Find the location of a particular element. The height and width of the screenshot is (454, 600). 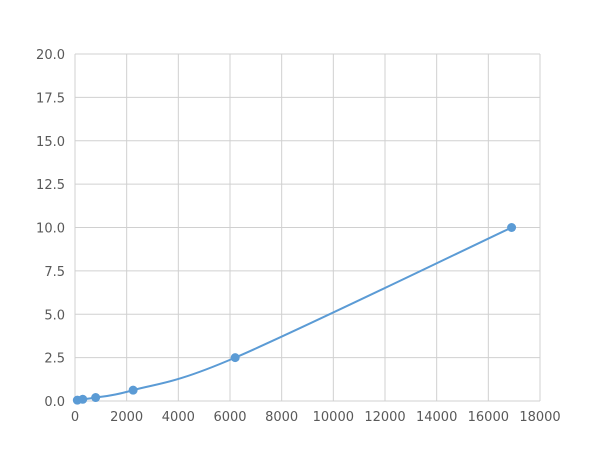

x-tick-label: 2000 is located at coordinates (126, 417).